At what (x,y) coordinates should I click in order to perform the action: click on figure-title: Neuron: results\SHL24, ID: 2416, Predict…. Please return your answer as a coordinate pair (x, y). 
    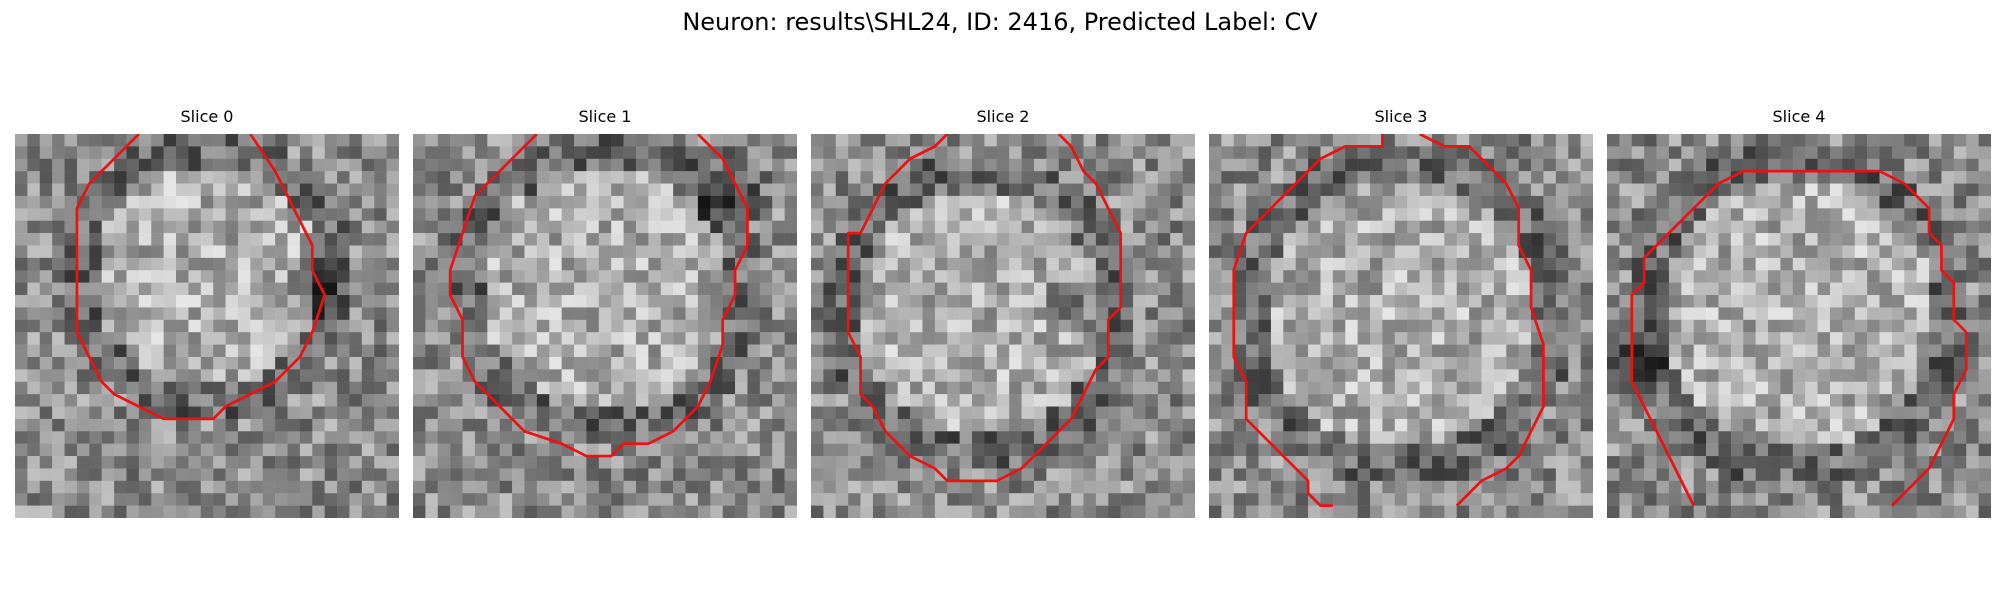
    Looking at the image, I should click on (1000, 22).